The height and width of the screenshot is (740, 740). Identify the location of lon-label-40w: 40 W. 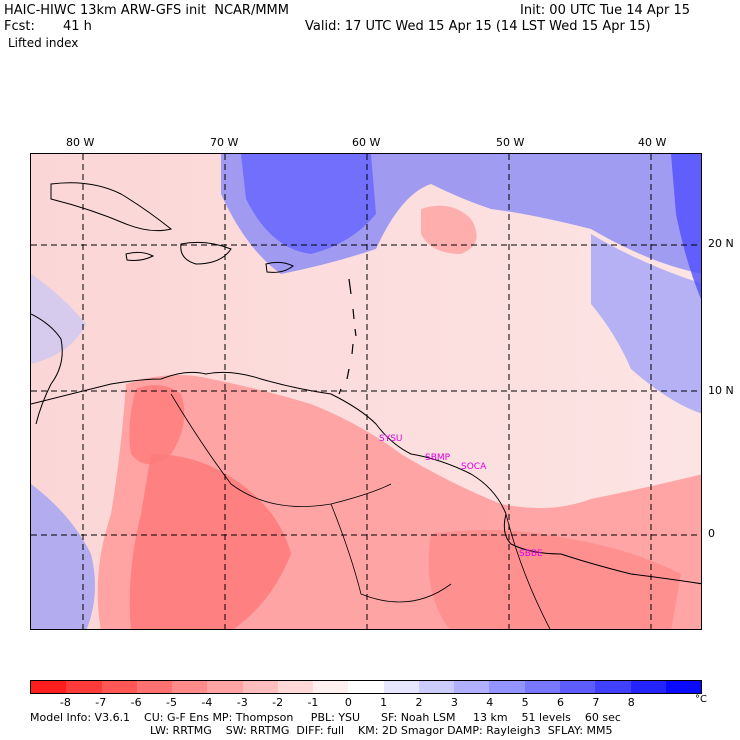
(652, 142).